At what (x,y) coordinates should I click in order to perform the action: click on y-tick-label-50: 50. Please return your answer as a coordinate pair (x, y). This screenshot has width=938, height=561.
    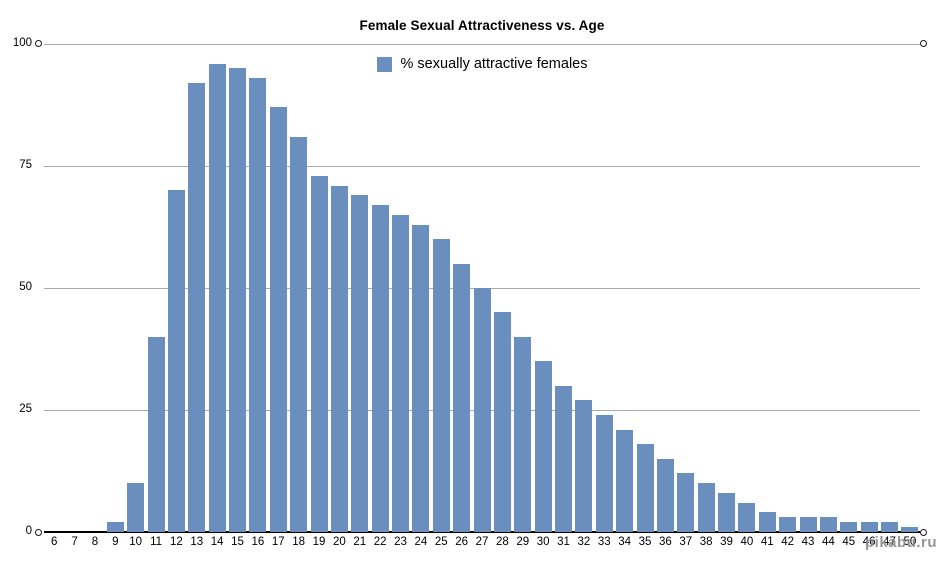
    Looking at the image, I should click on (25, 287).